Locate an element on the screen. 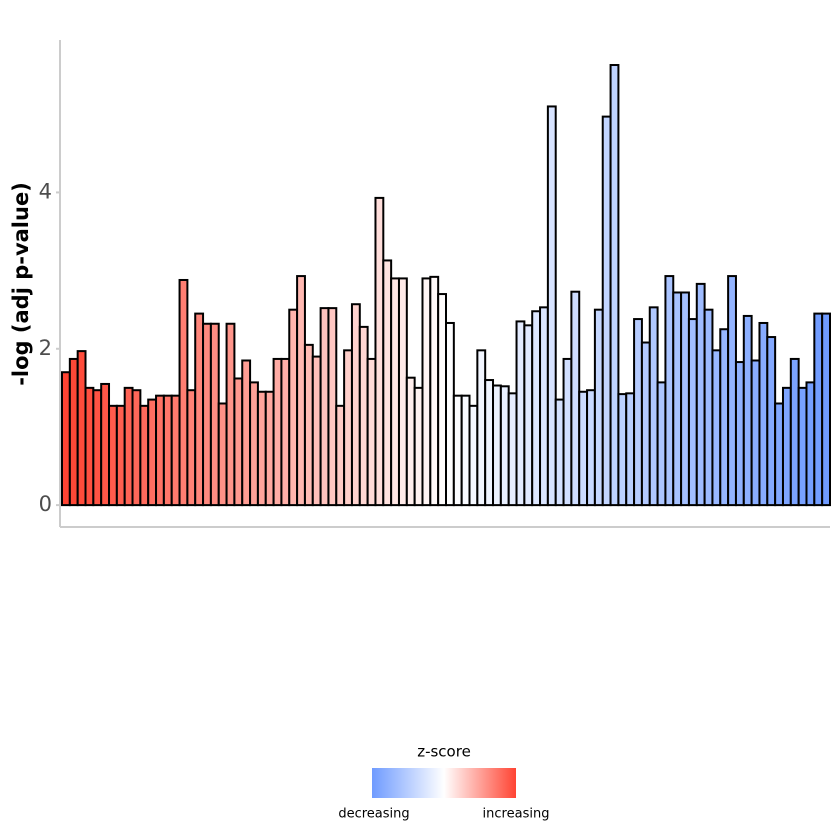  y-tick-label: 4 is located at coordinates (45, 191).